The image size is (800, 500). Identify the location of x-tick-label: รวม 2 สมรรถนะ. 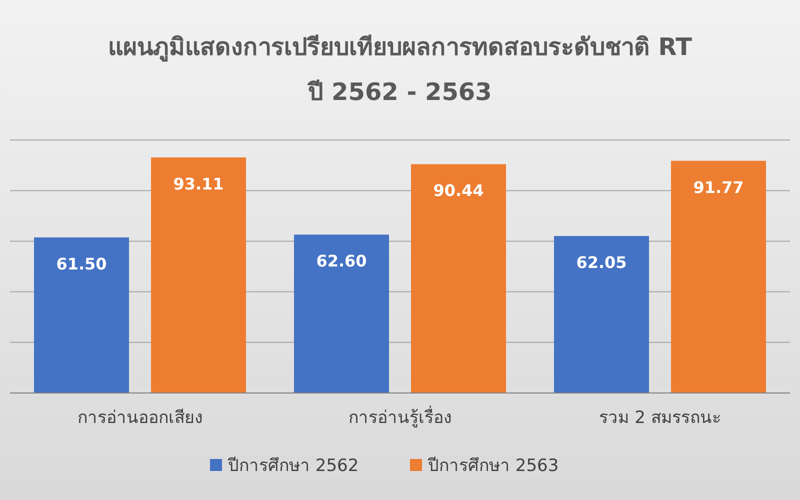
(660, 418).